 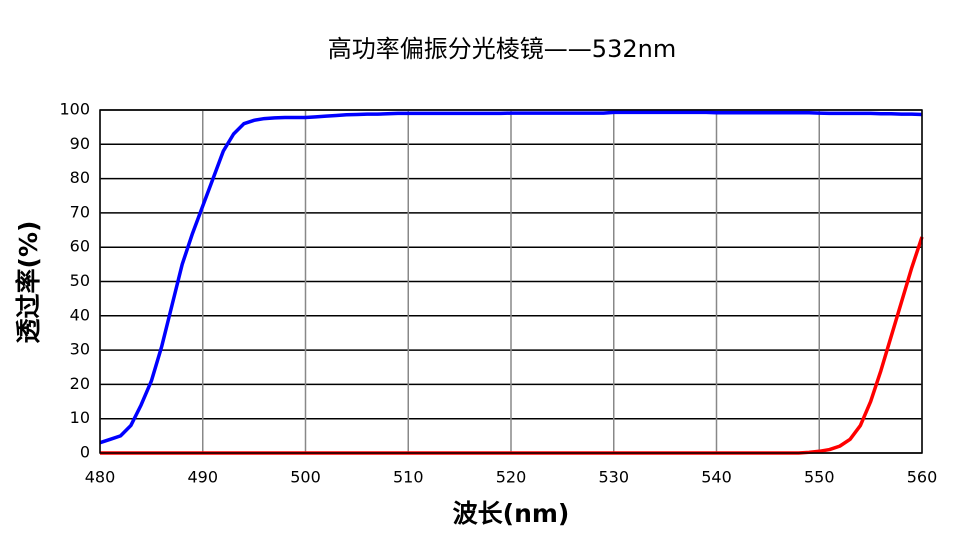 I want to click on y-tick-label: 20, so click(x=80, y=383).